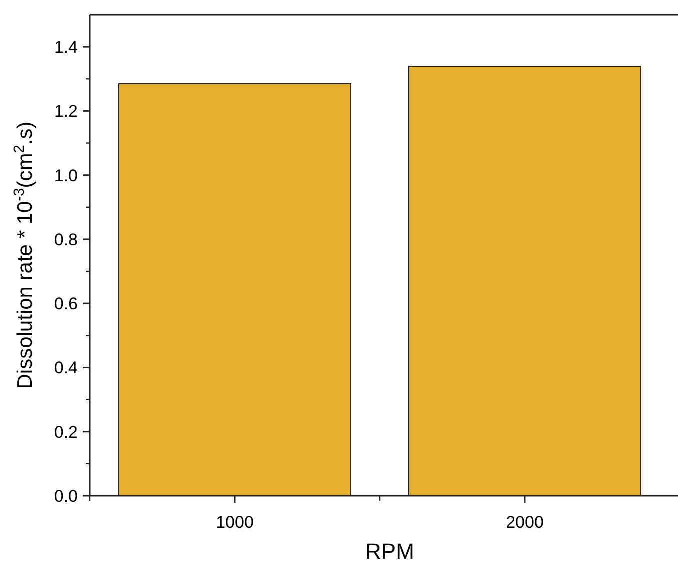 This screenshot has height=567, width=678. I want to click on y-tick-label: 1.2, so click(66, 112).